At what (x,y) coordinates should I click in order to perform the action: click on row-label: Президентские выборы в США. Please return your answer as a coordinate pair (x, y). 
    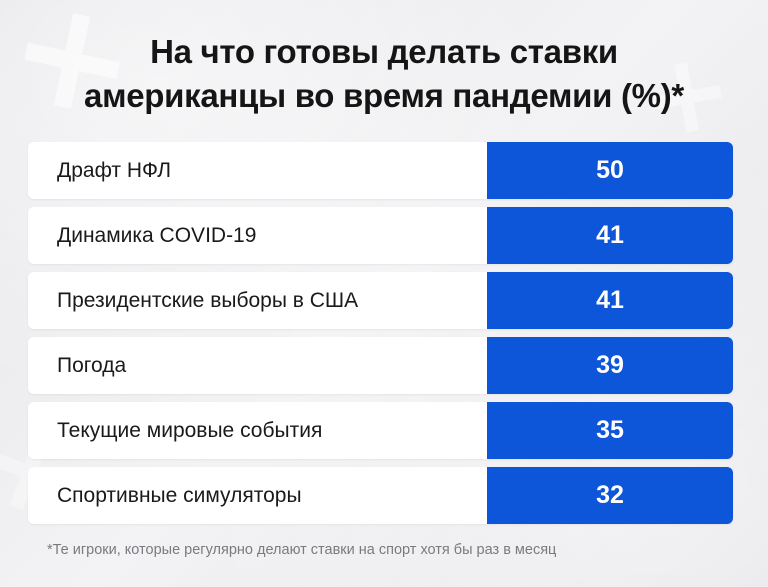
    Looking at the image, I should click on (208, 300).